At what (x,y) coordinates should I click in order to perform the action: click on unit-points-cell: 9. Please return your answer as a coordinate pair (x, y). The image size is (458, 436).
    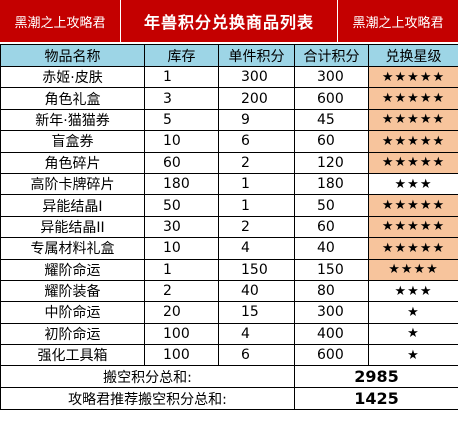
    Looking at the image, I should click on (256, 120).